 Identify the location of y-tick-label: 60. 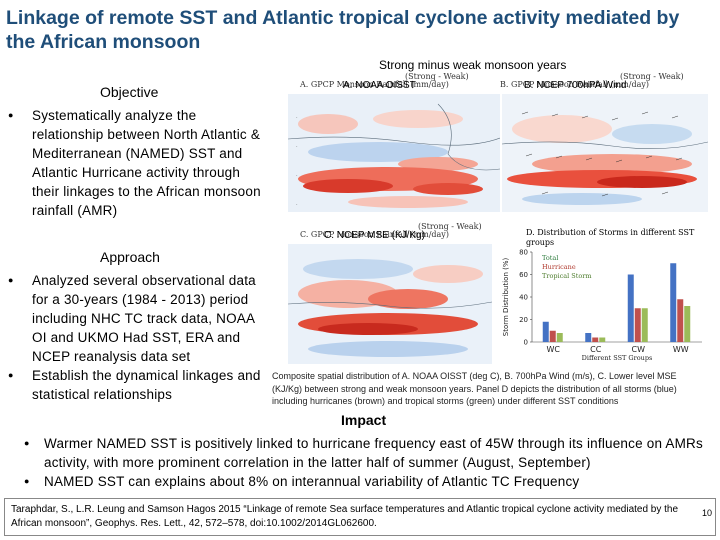
(523, 275).